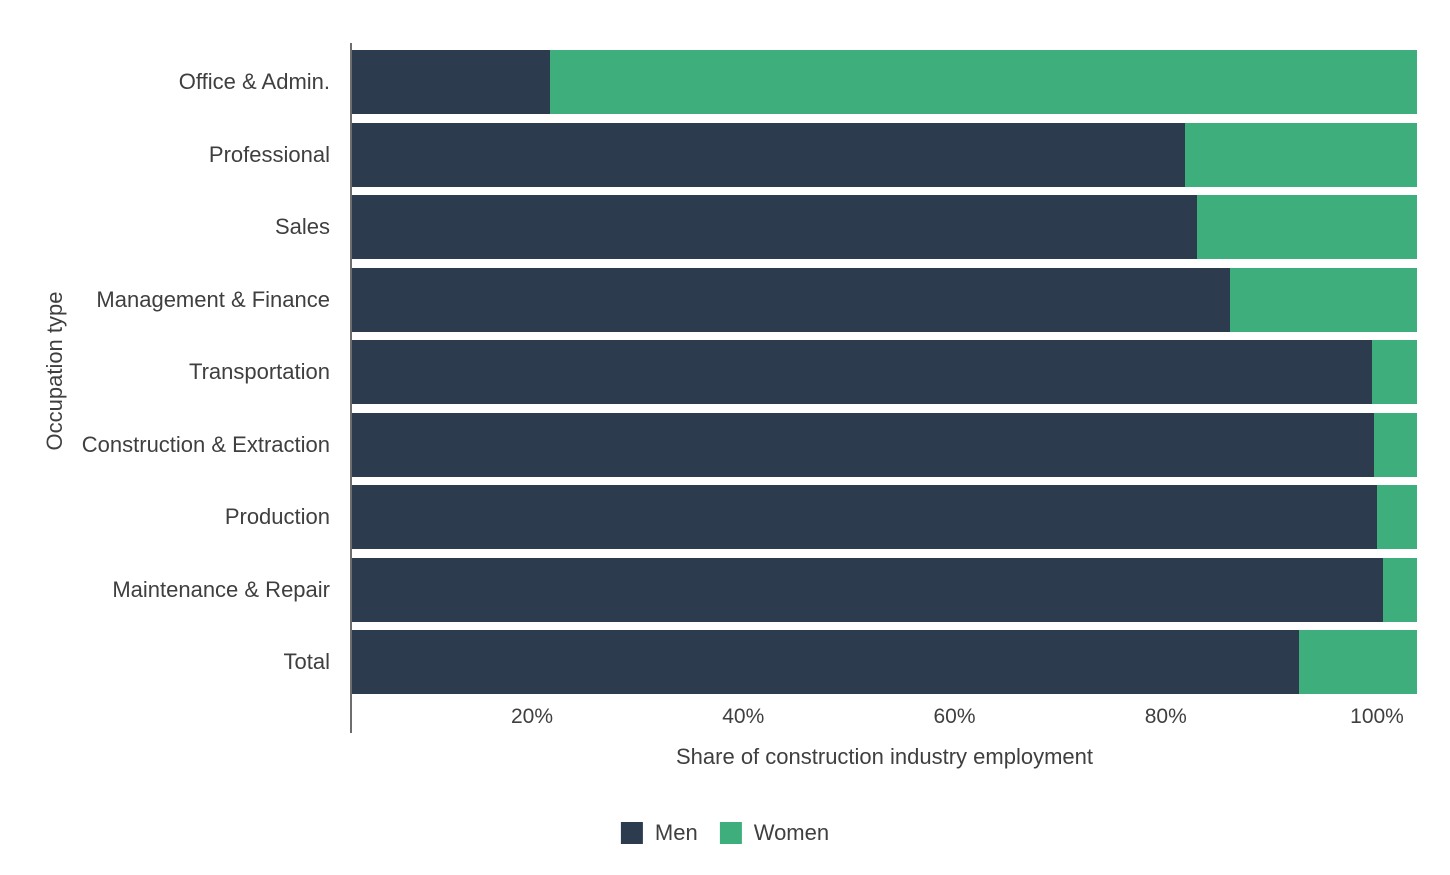 The image size is (1450, 875). I want to click on legend-swatch-women-icon, so click(730, 833).